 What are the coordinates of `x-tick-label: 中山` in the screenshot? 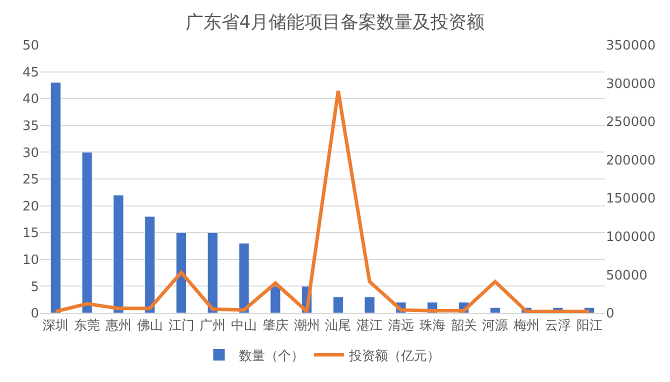 It's located at (244, 326).